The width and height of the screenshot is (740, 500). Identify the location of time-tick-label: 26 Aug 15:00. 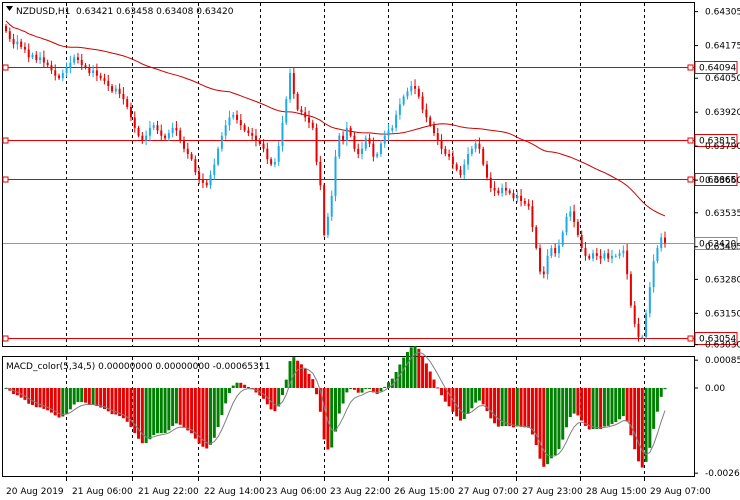
(424, 492).